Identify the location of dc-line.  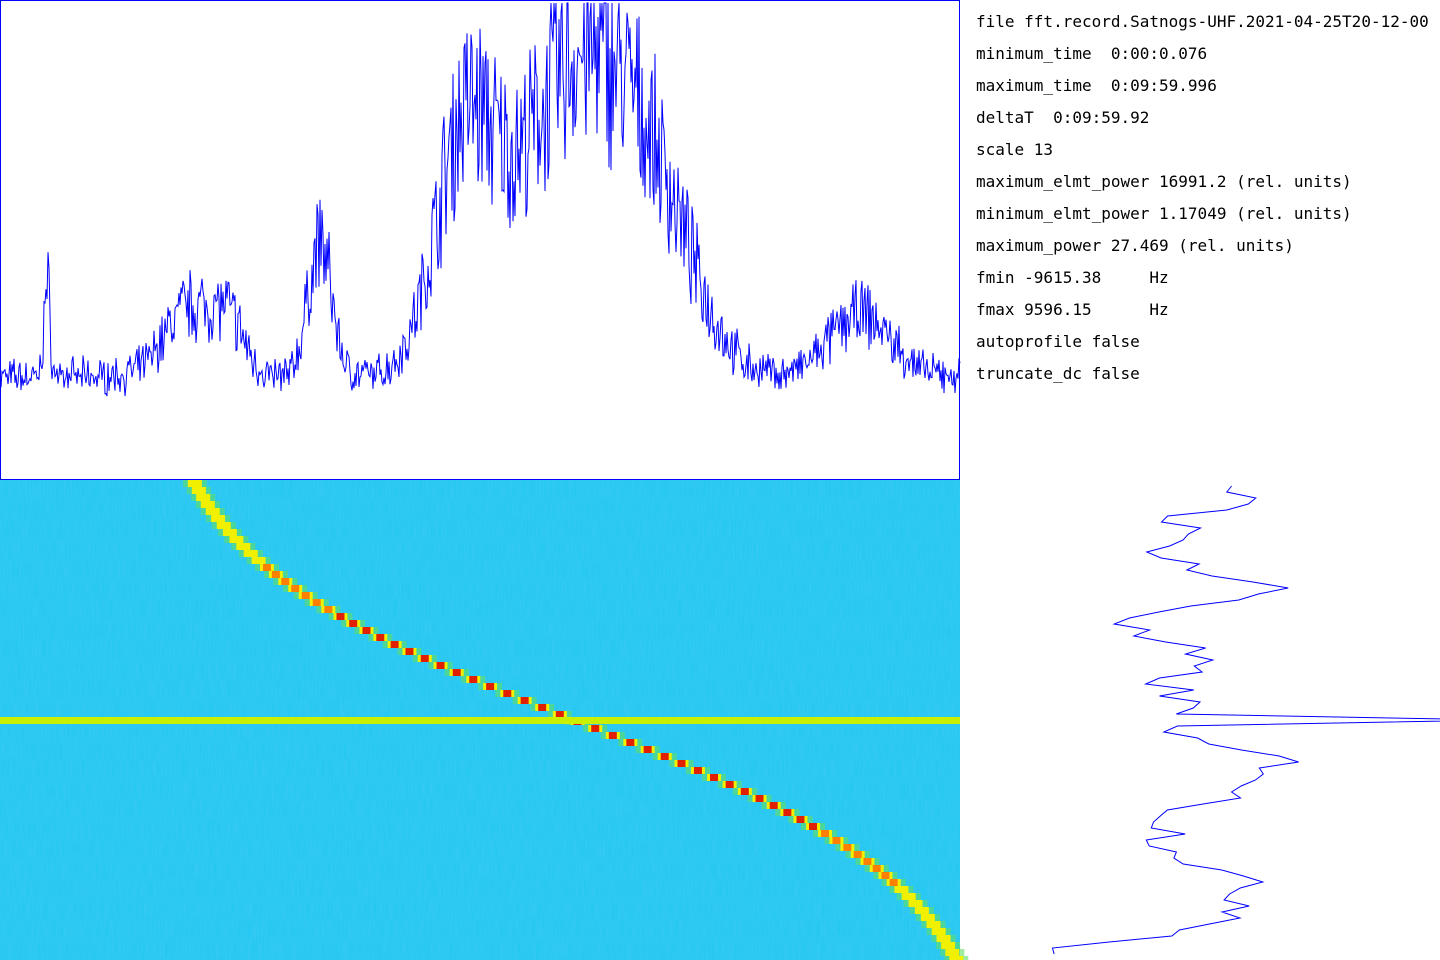
(480, 720).